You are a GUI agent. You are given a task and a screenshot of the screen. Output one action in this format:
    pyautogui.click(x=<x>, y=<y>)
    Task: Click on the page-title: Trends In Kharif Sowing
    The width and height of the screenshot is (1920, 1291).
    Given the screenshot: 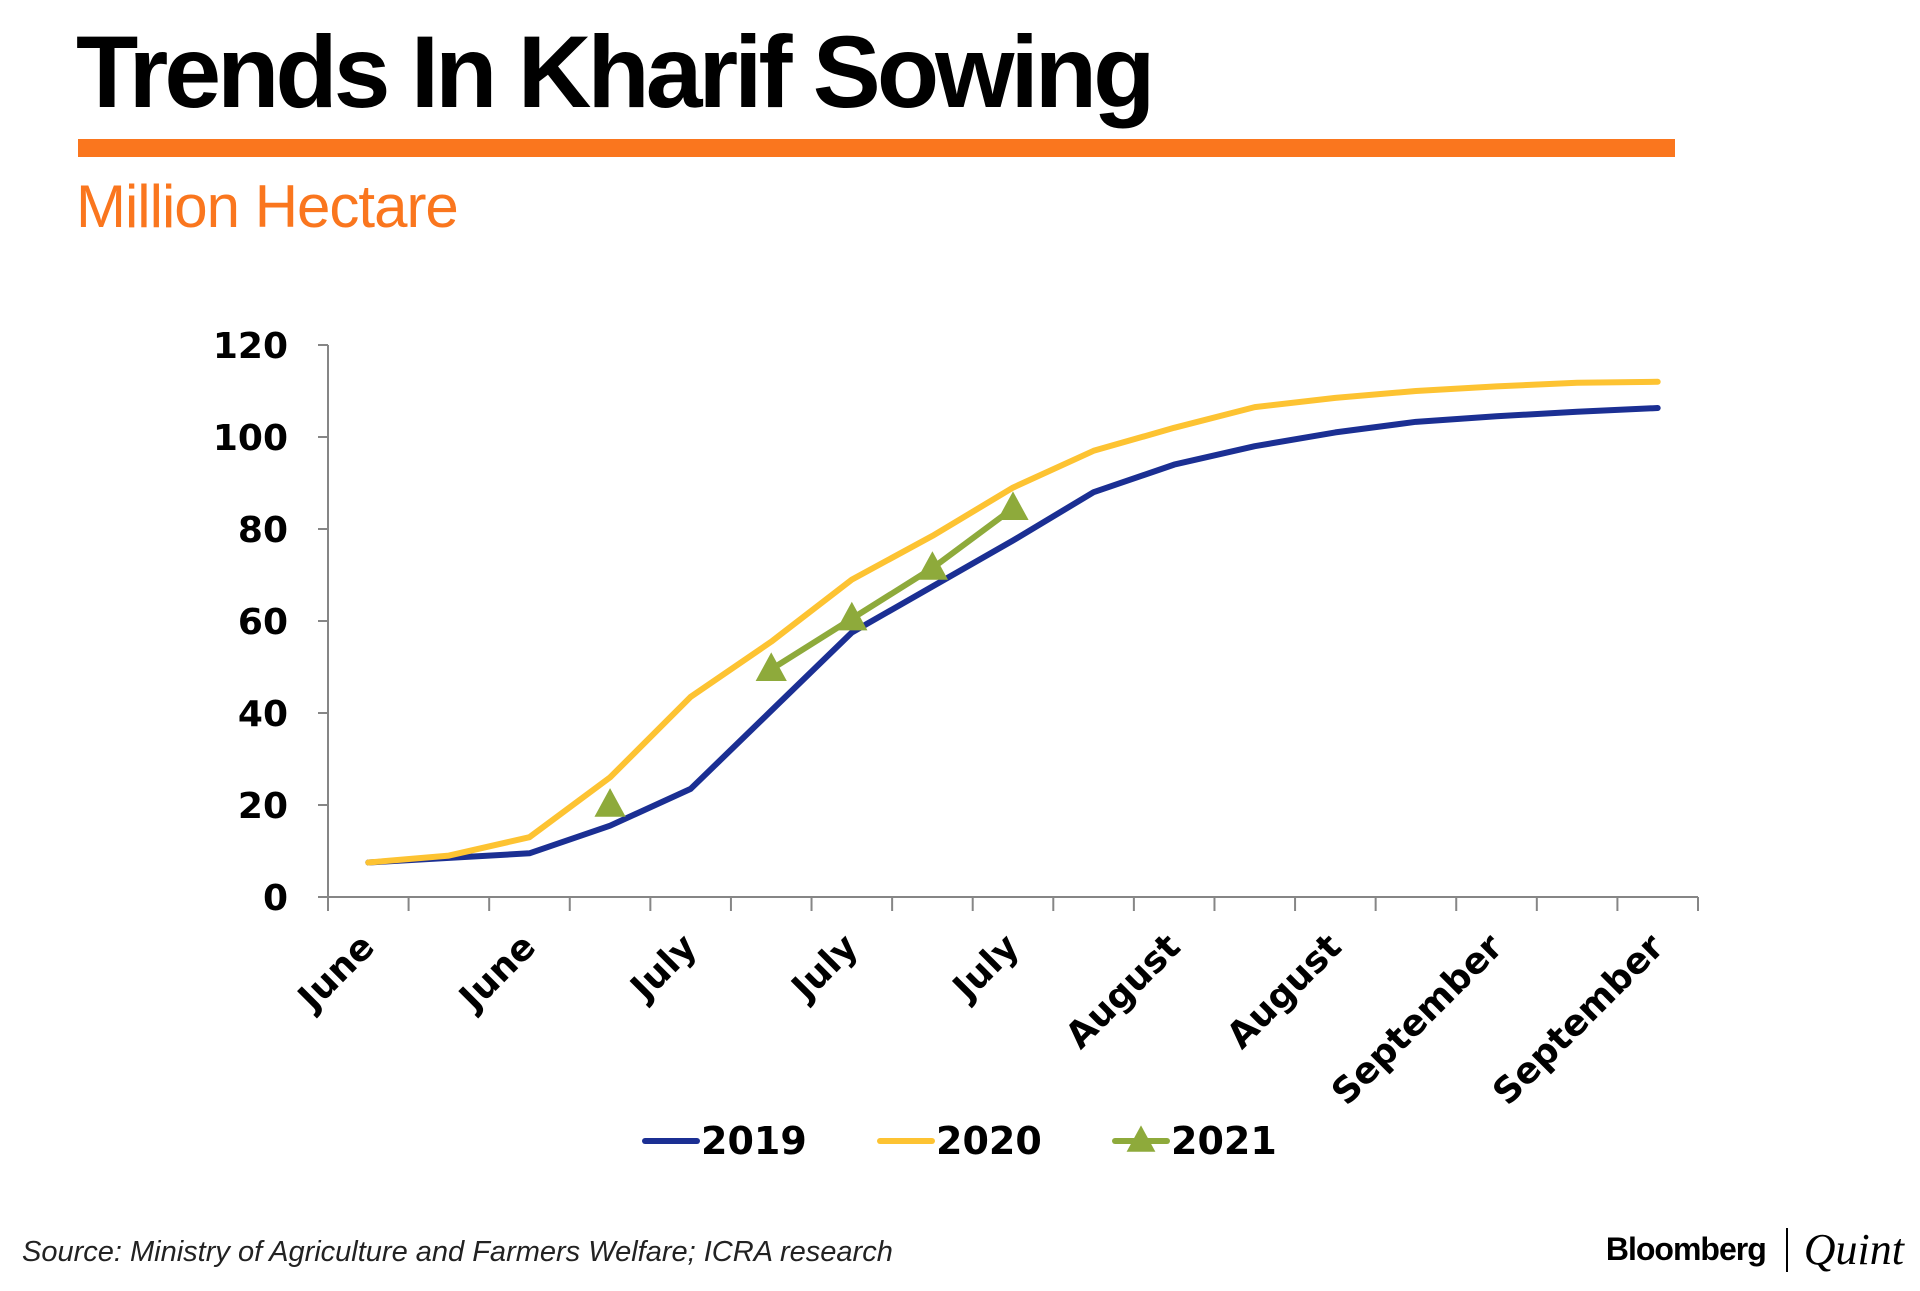 What is the action you would take?
    pyautogui.click(x=615, y=72)
    